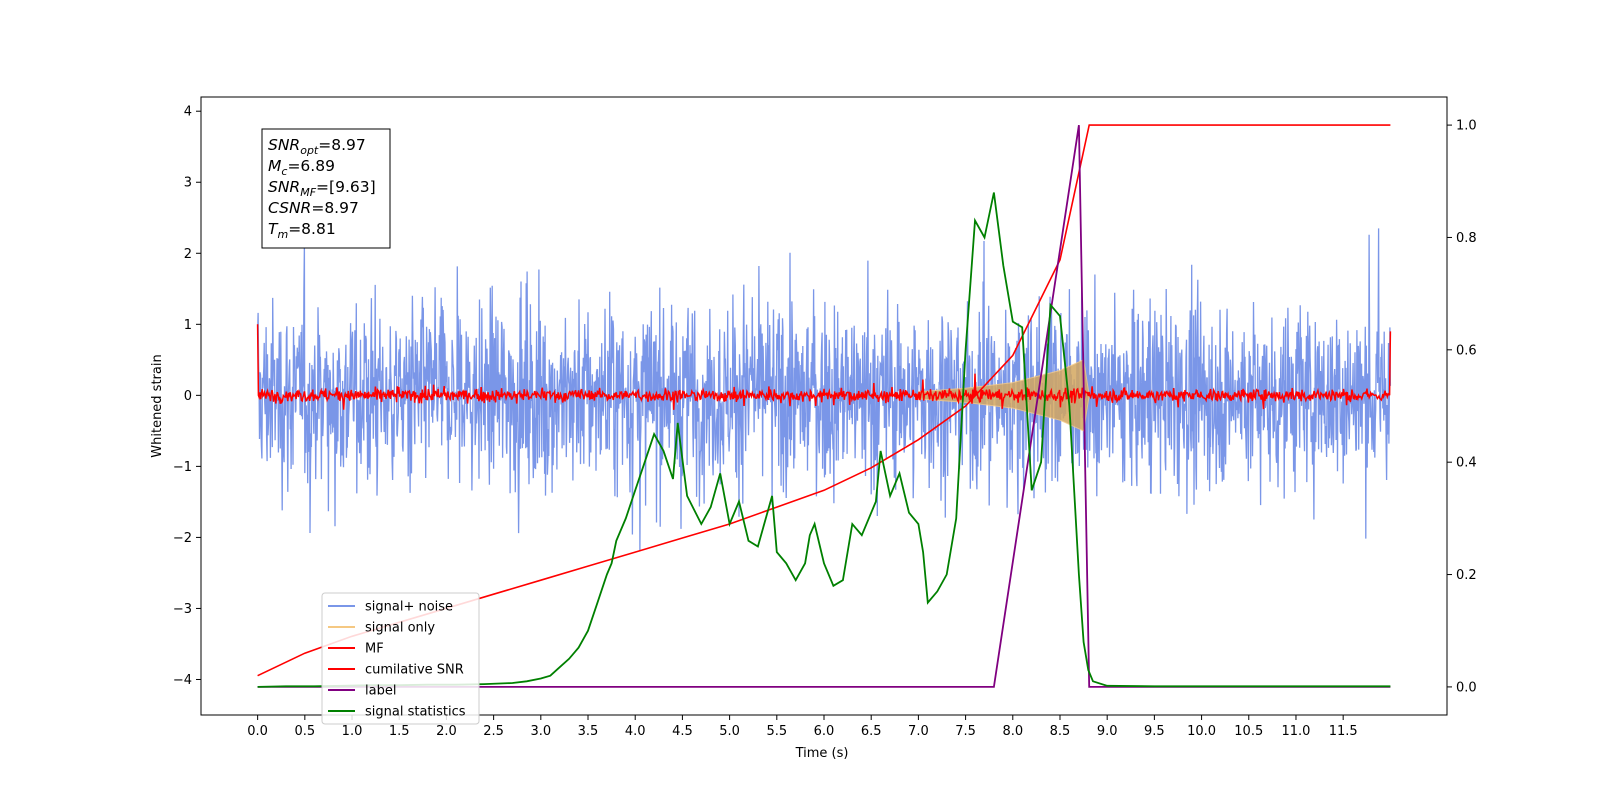 The width and height of the screenshot is (1600, 800). What do you see at coordinates (188, 325) in the screenshot?
I see `y-left-tick-label: 1` at bounding box center [188, 325].